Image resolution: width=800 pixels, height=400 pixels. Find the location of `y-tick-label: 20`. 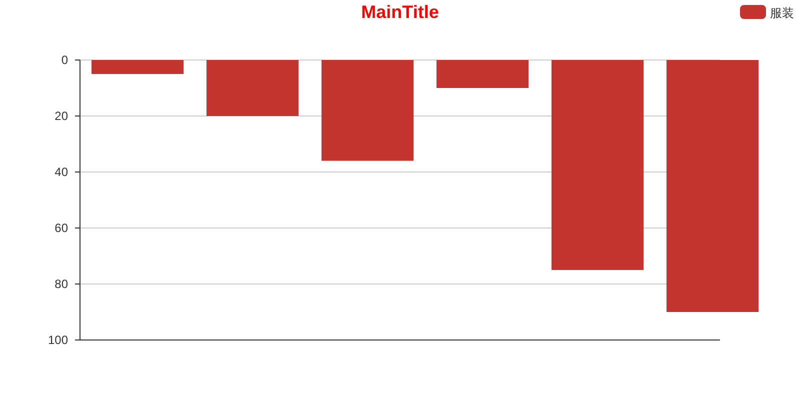

y-tick-label: 20 is located at coordinates (61, 116).